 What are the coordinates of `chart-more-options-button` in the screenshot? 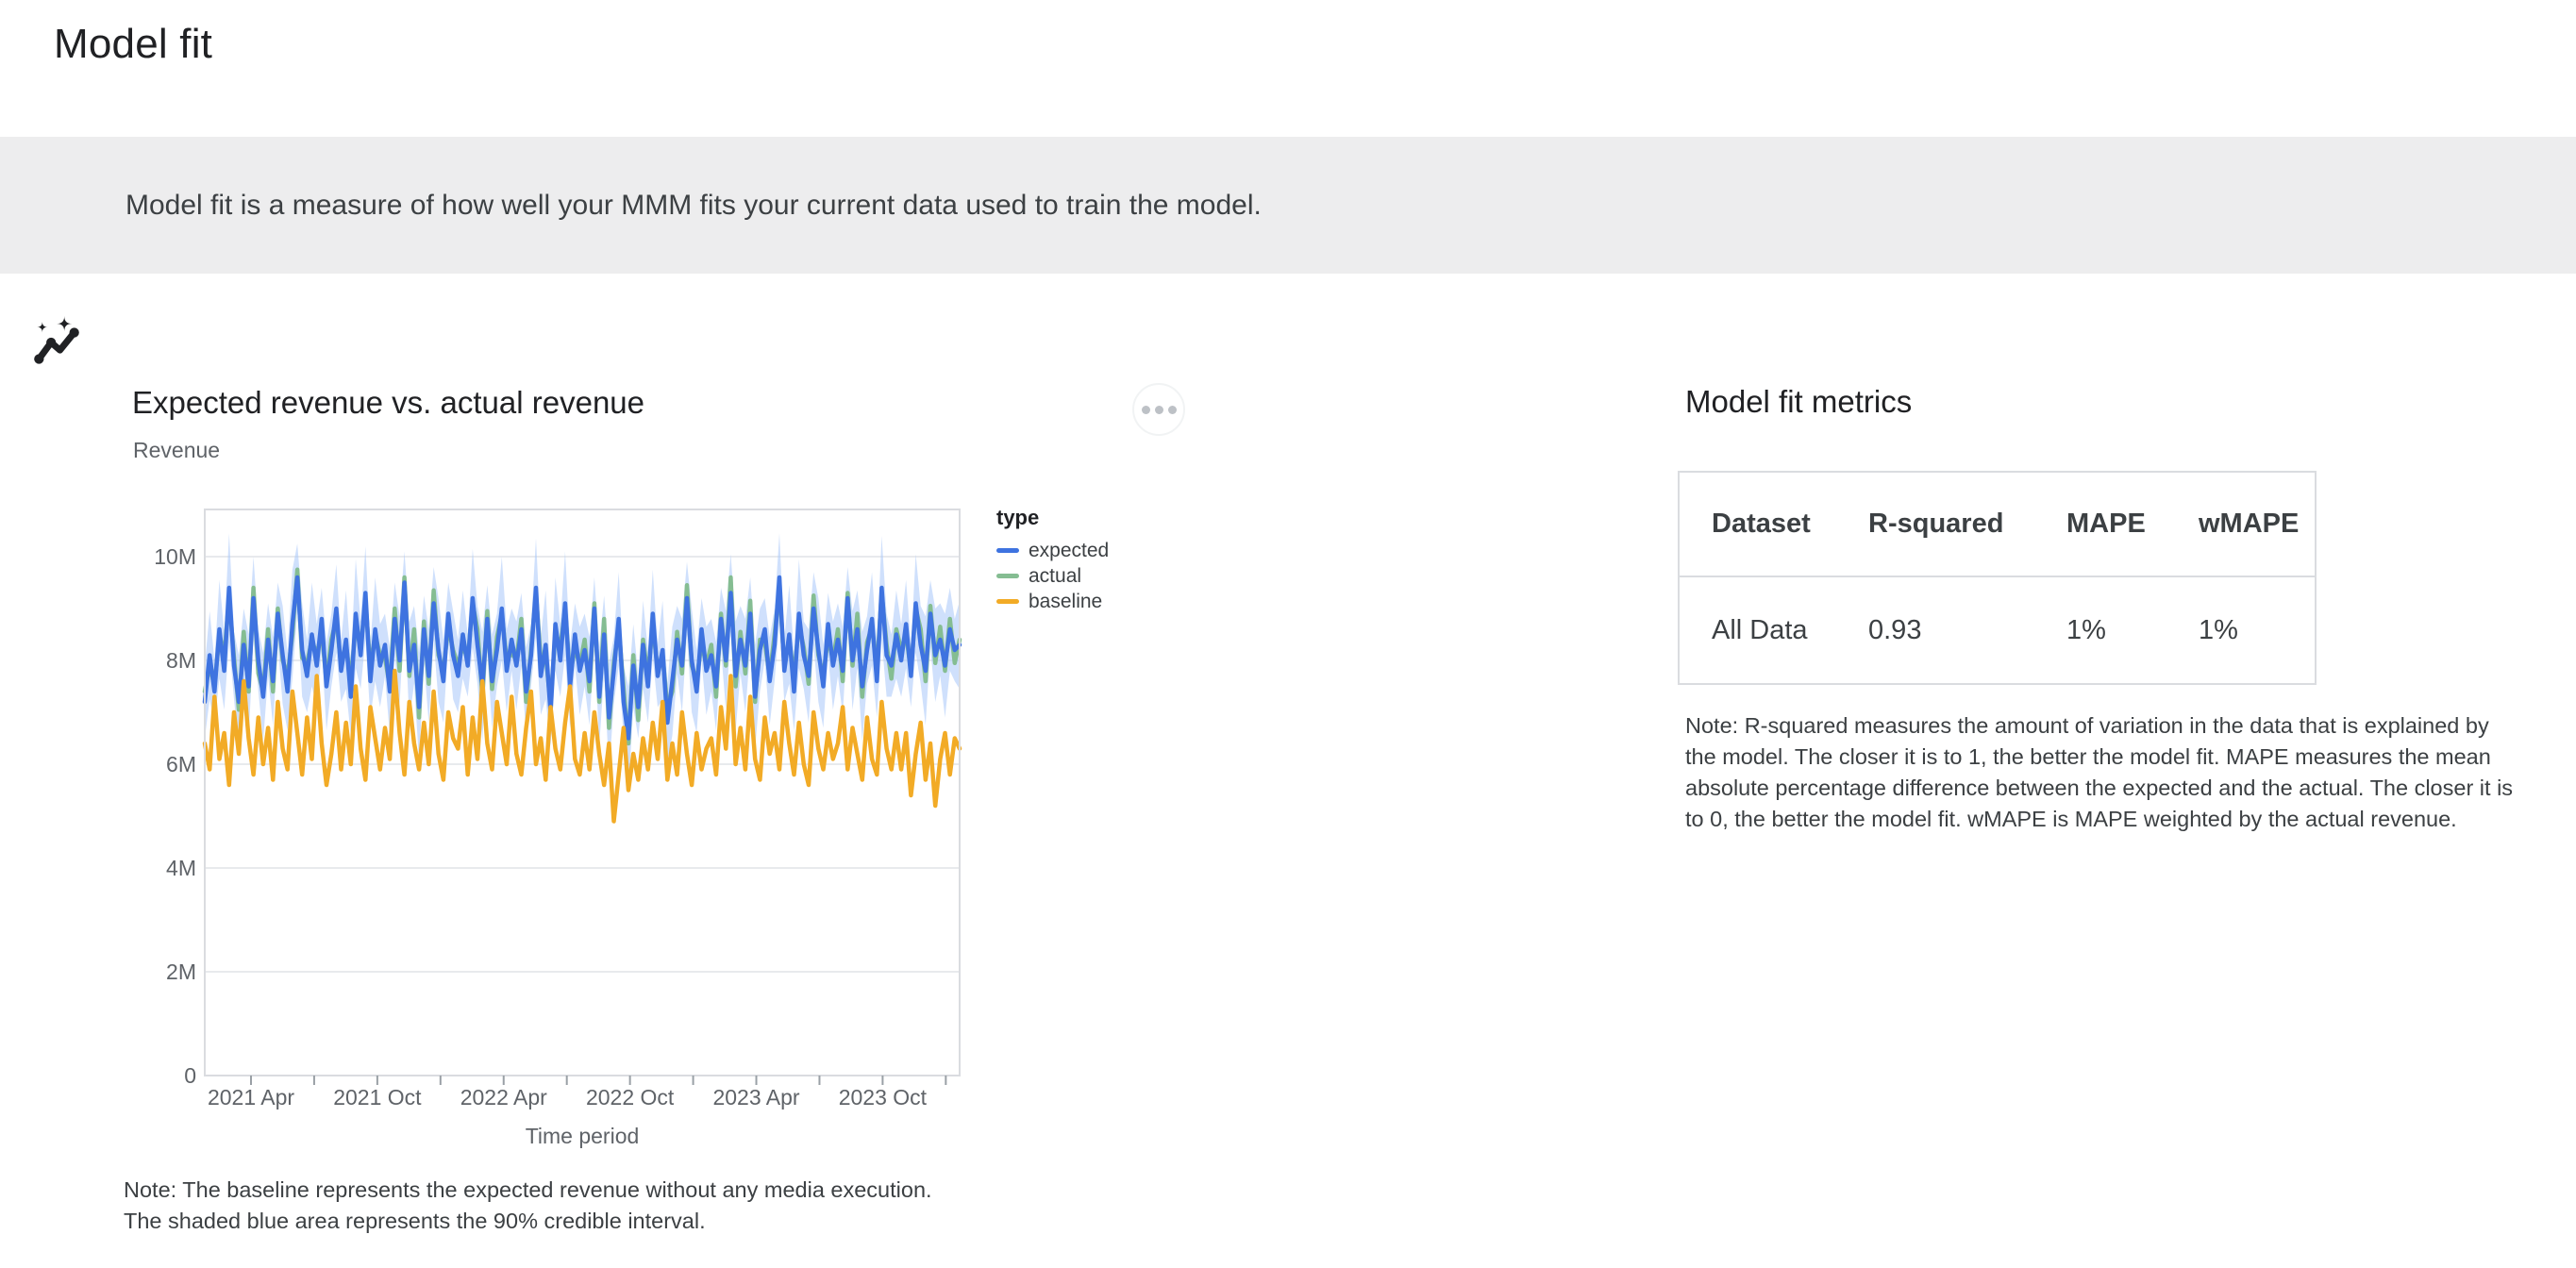 It's located at (1158, 409).